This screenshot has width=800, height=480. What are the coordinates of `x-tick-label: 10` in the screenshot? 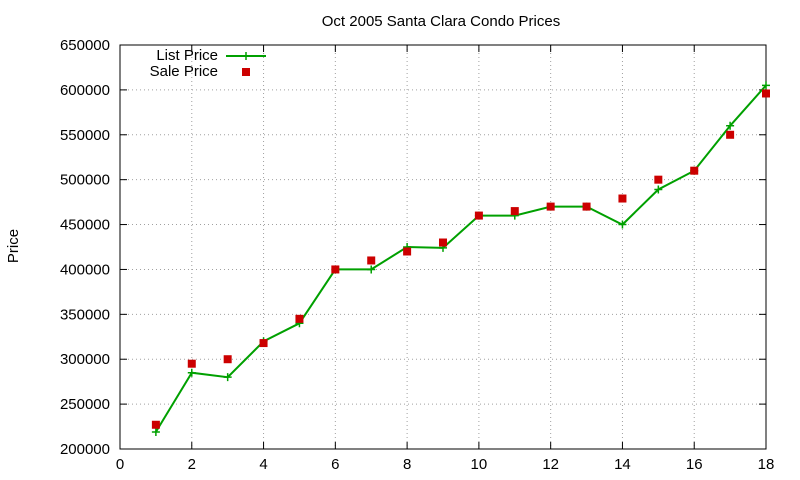 It's located at (479, 464).